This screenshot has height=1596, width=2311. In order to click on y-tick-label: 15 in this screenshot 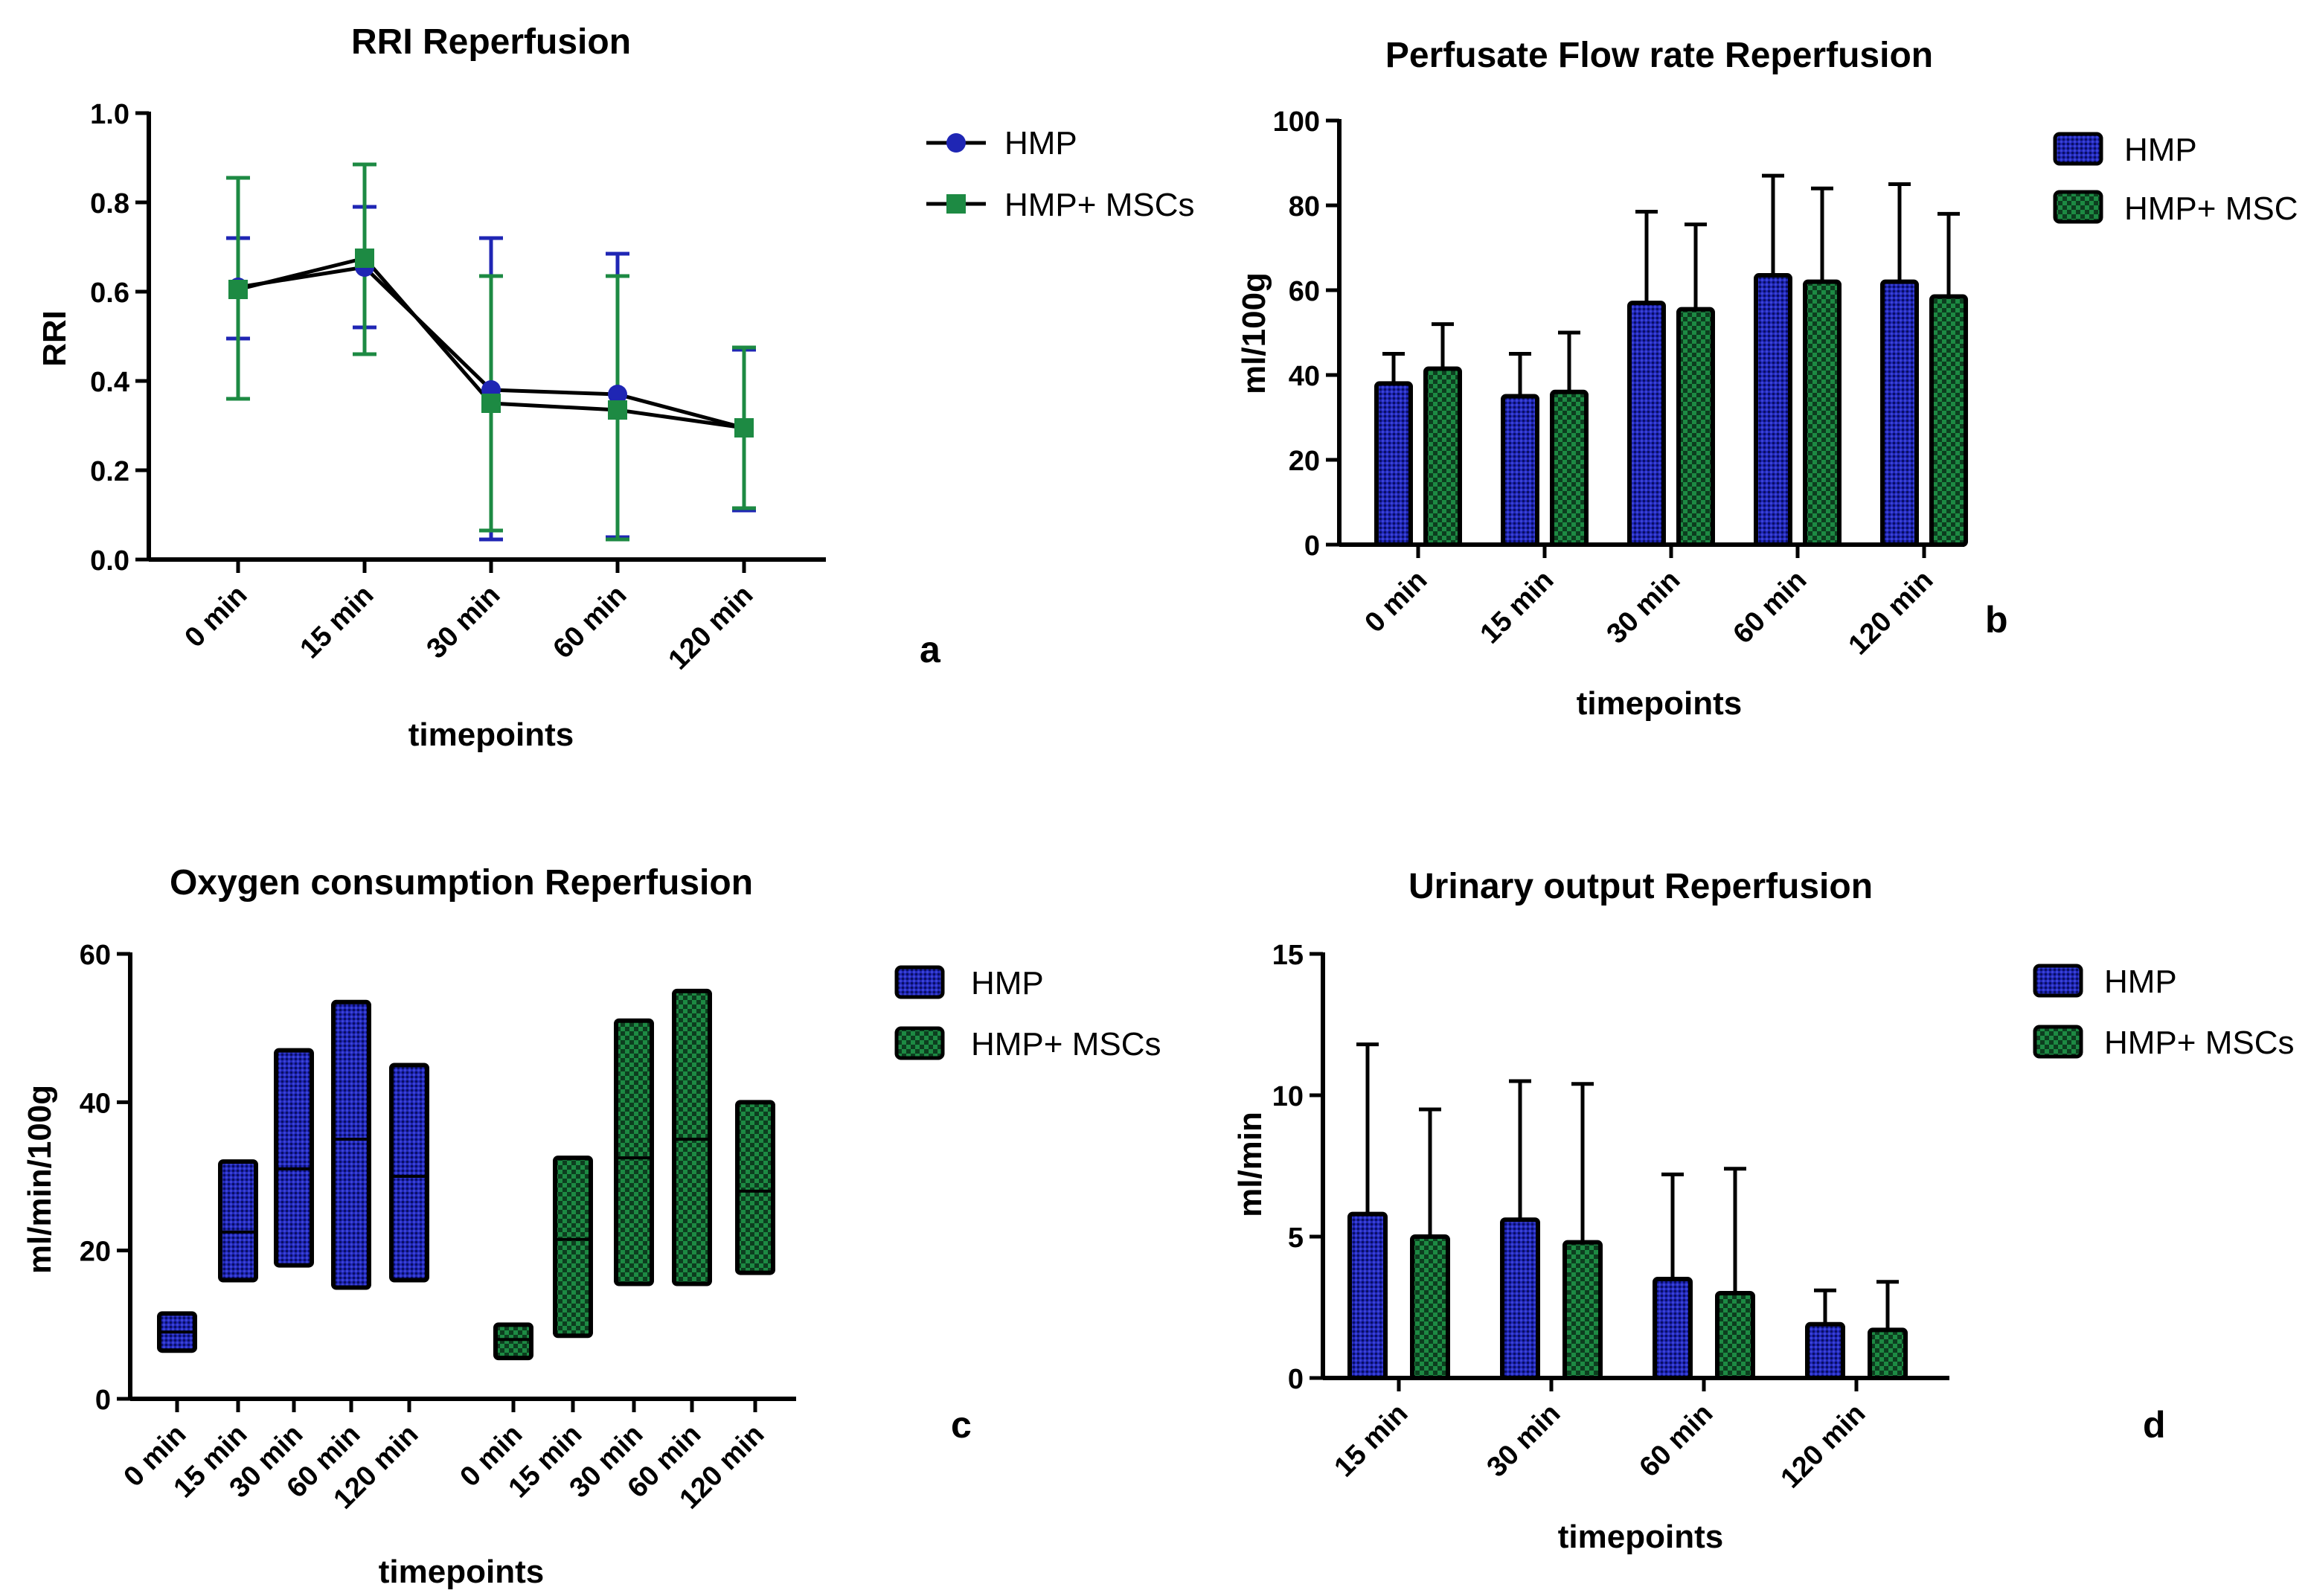, I will do `click(1288, 955)`.